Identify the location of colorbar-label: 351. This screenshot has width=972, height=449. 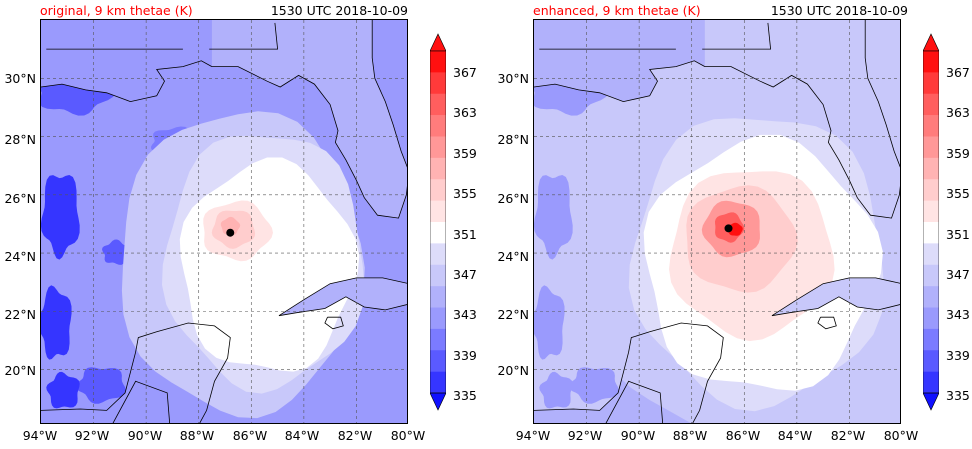
(465, 234).